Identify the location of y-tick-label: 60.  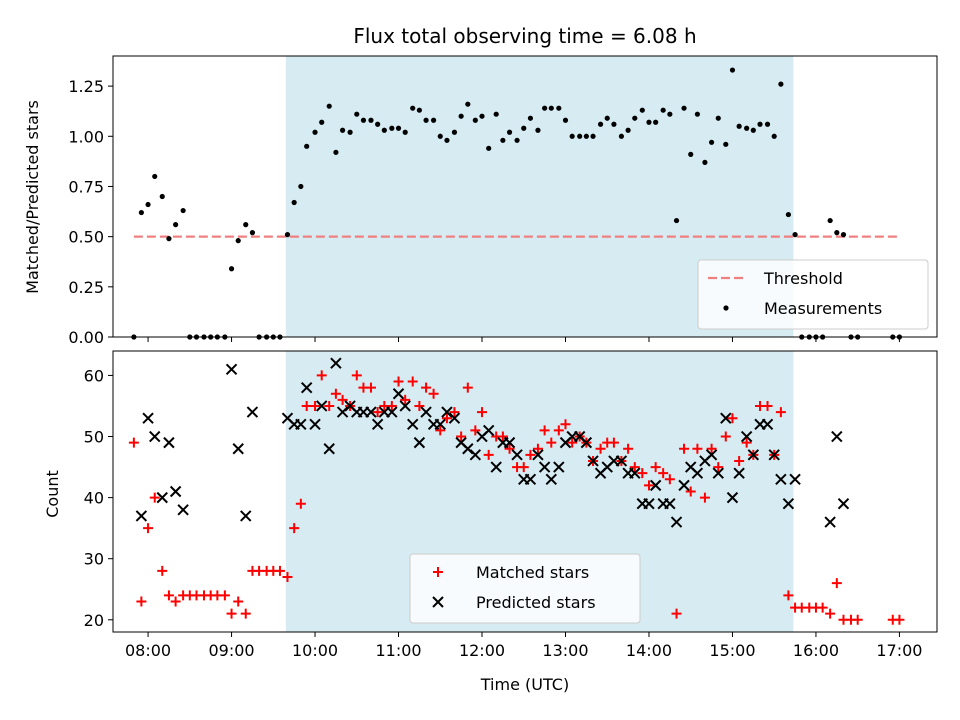
(94, 375).